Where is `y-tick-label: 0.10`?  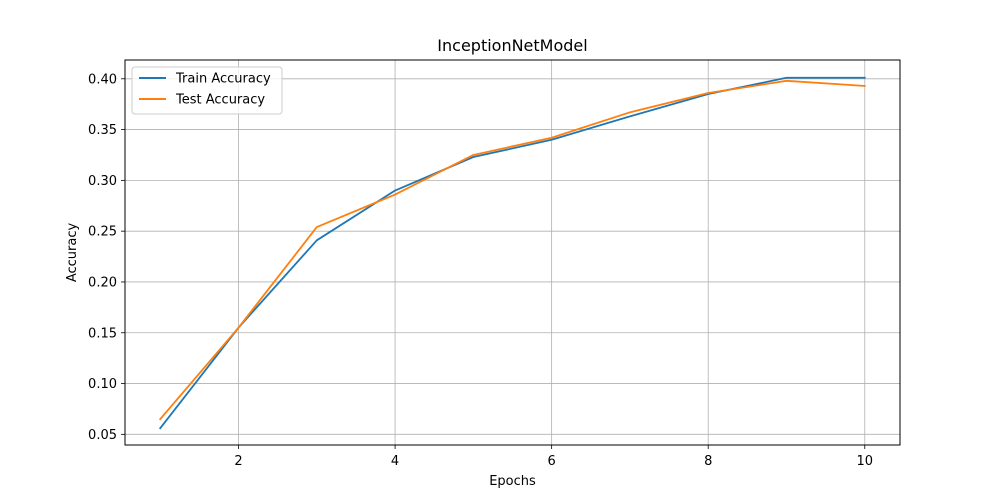
y-tick-label: 0.10 is located at coordinates (102, 384).